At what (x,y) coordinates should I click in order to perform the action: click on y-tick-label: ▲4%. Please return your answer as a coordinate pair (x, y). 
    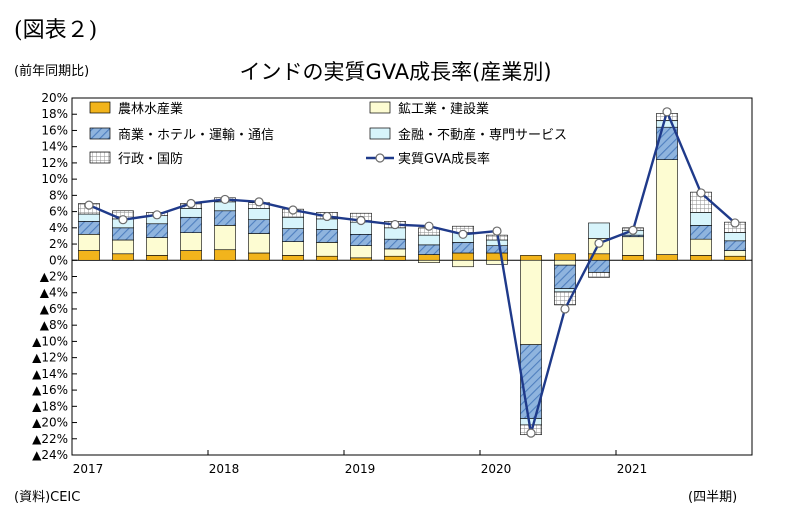
    Looking at the image, I should click on (54, 293).